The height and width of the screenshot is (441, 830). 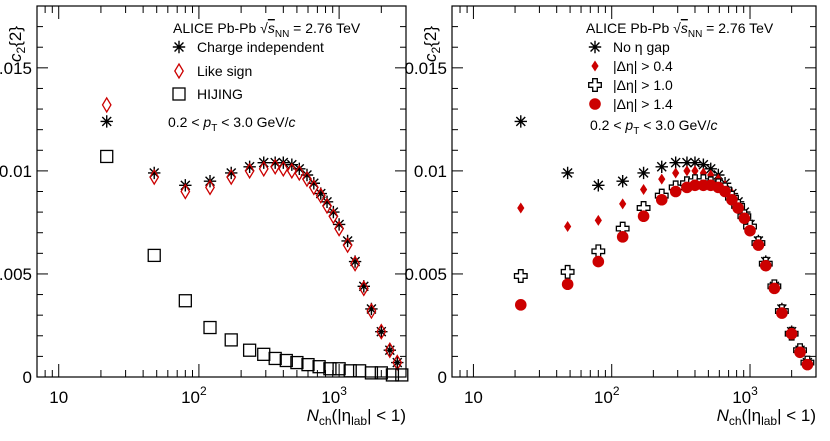 What do you see at coordinates (766, 417) in the screenshot?
I see `x-axis-title: Nch(|ηlab| < 1)` at bounding box center [766, 417].